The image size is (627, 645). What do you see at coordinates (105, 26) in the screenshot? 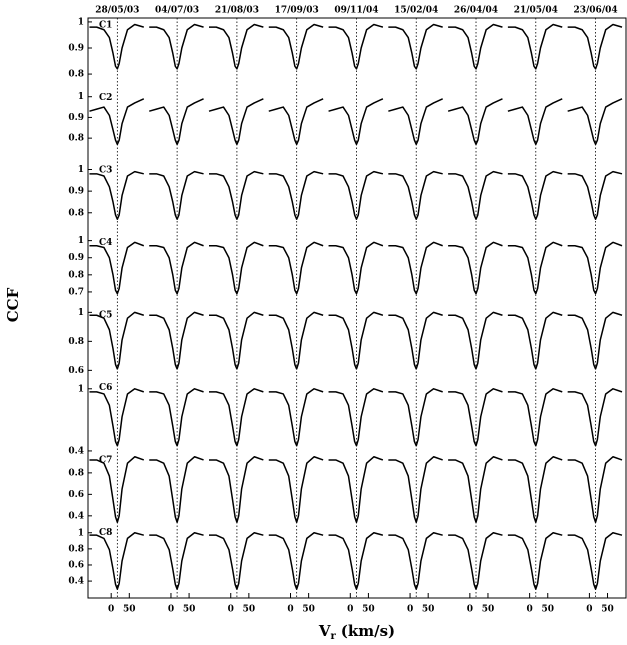
I see `row-label: C1` at bounding box center [105, 26].